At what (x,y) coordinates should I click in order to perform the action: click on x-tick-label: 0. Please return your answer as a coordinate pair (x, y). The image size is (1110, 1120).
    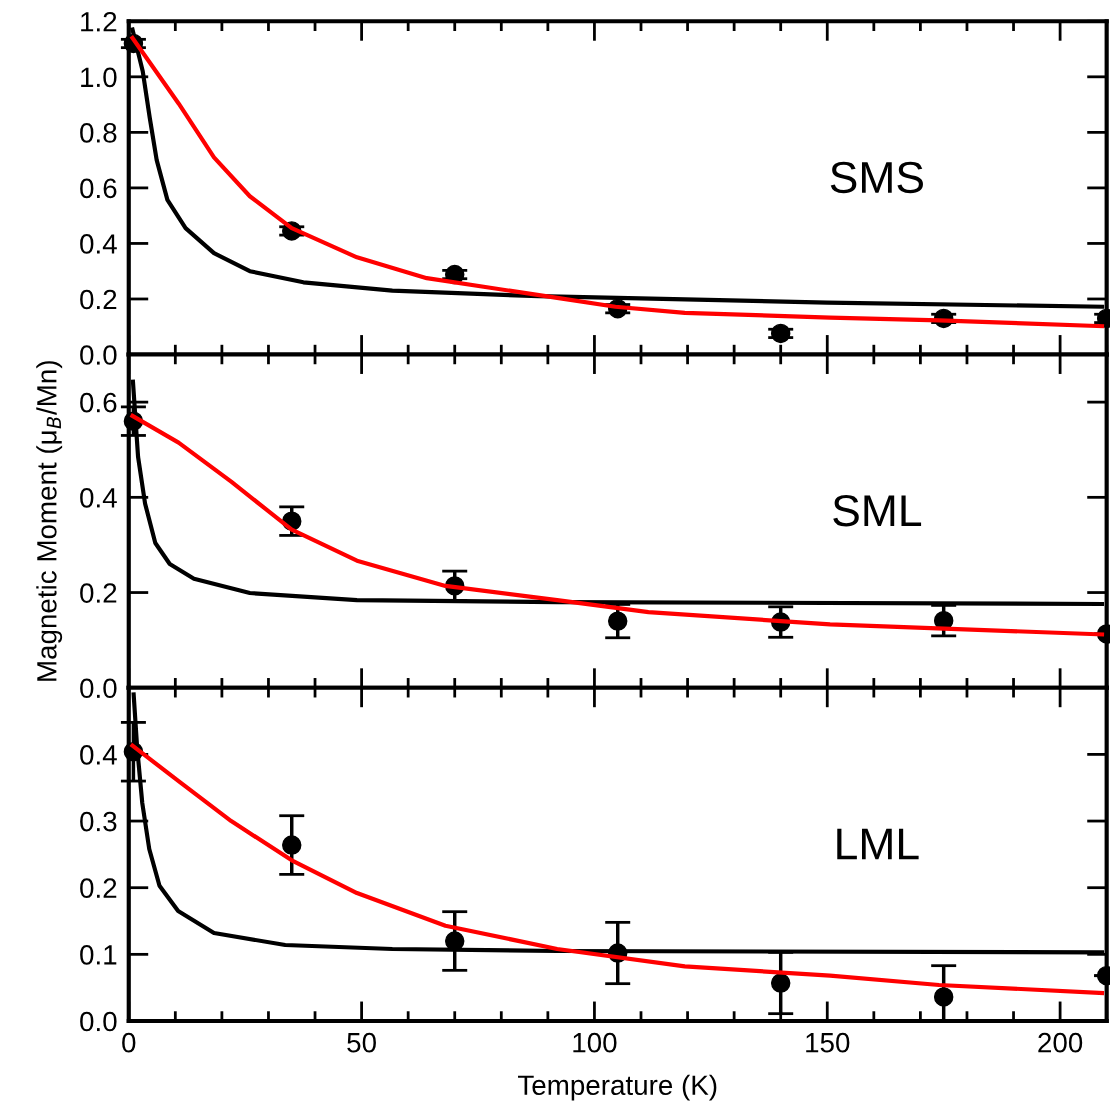
    Looking at the image, I should click on (129, 1042).